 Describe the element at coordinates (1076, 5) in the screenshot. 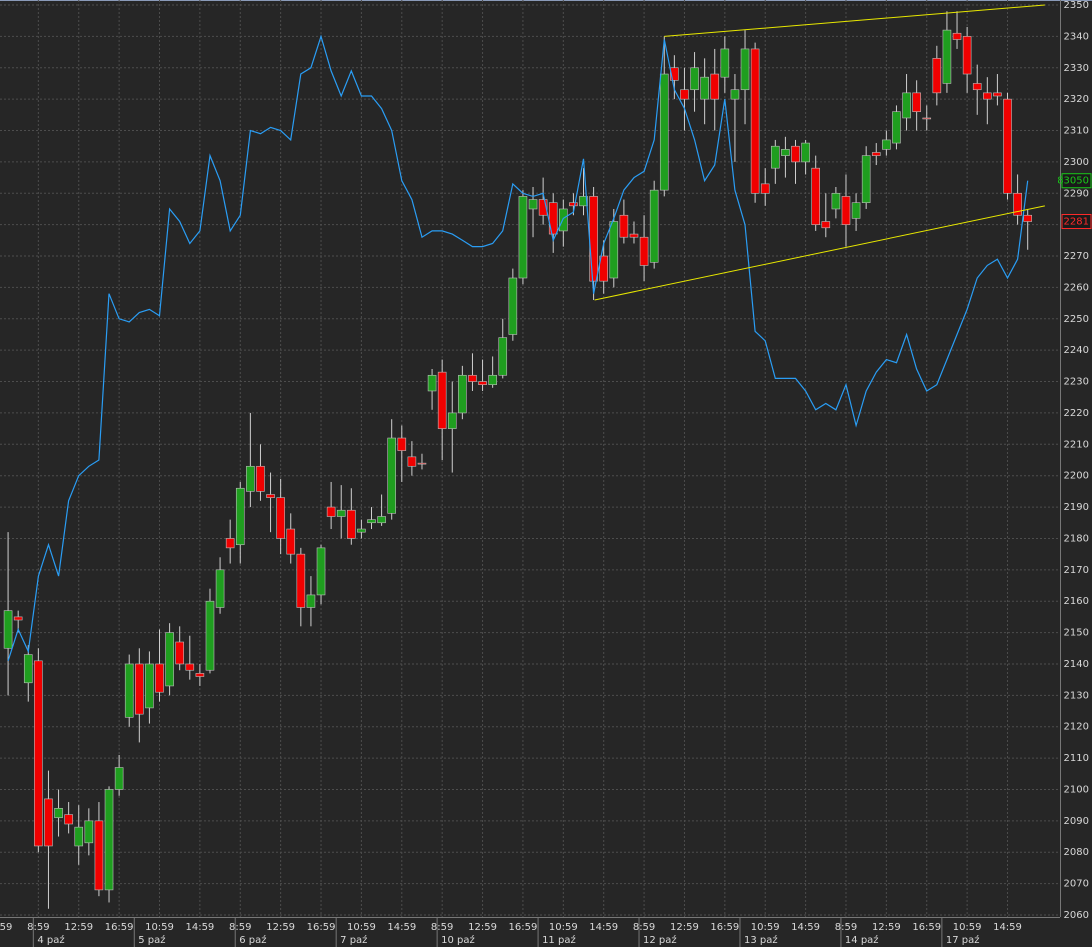

I see `y-tick-label: 2350` at that location.